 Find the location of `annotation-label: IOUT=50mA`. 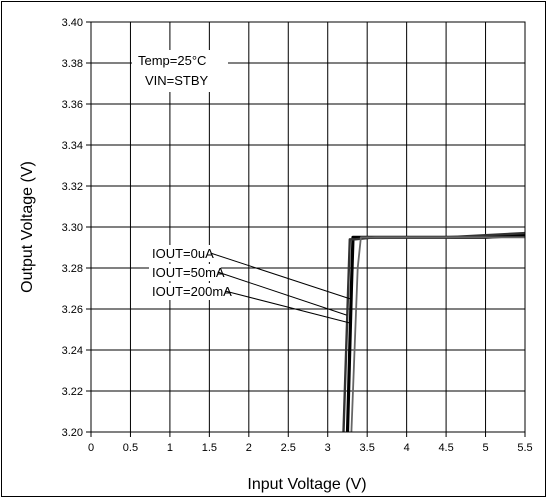

annotation-label: IOUT=50mA is located at coordinates (188, 272).